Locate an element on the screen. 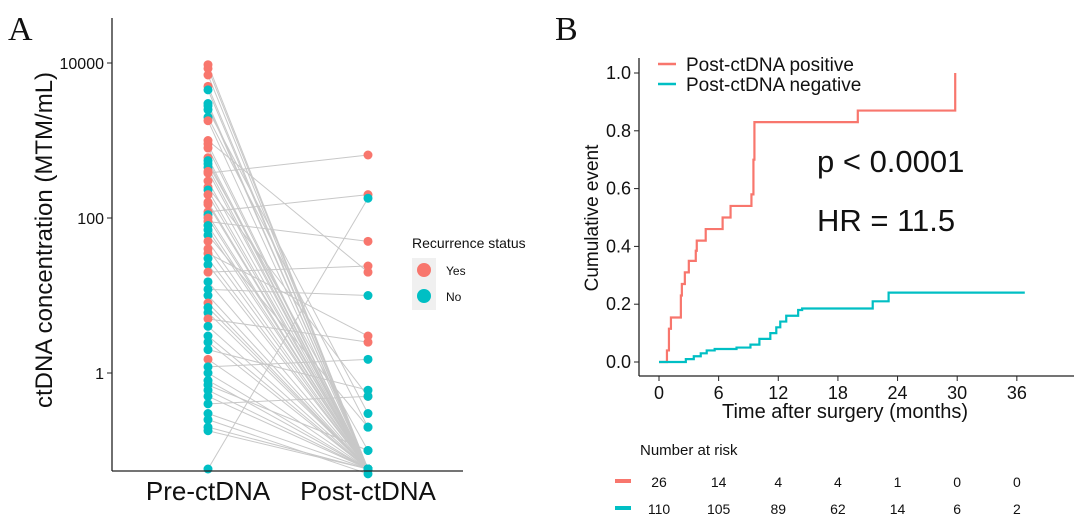  risk-cell: 105 is located at coordinates (719, 509).